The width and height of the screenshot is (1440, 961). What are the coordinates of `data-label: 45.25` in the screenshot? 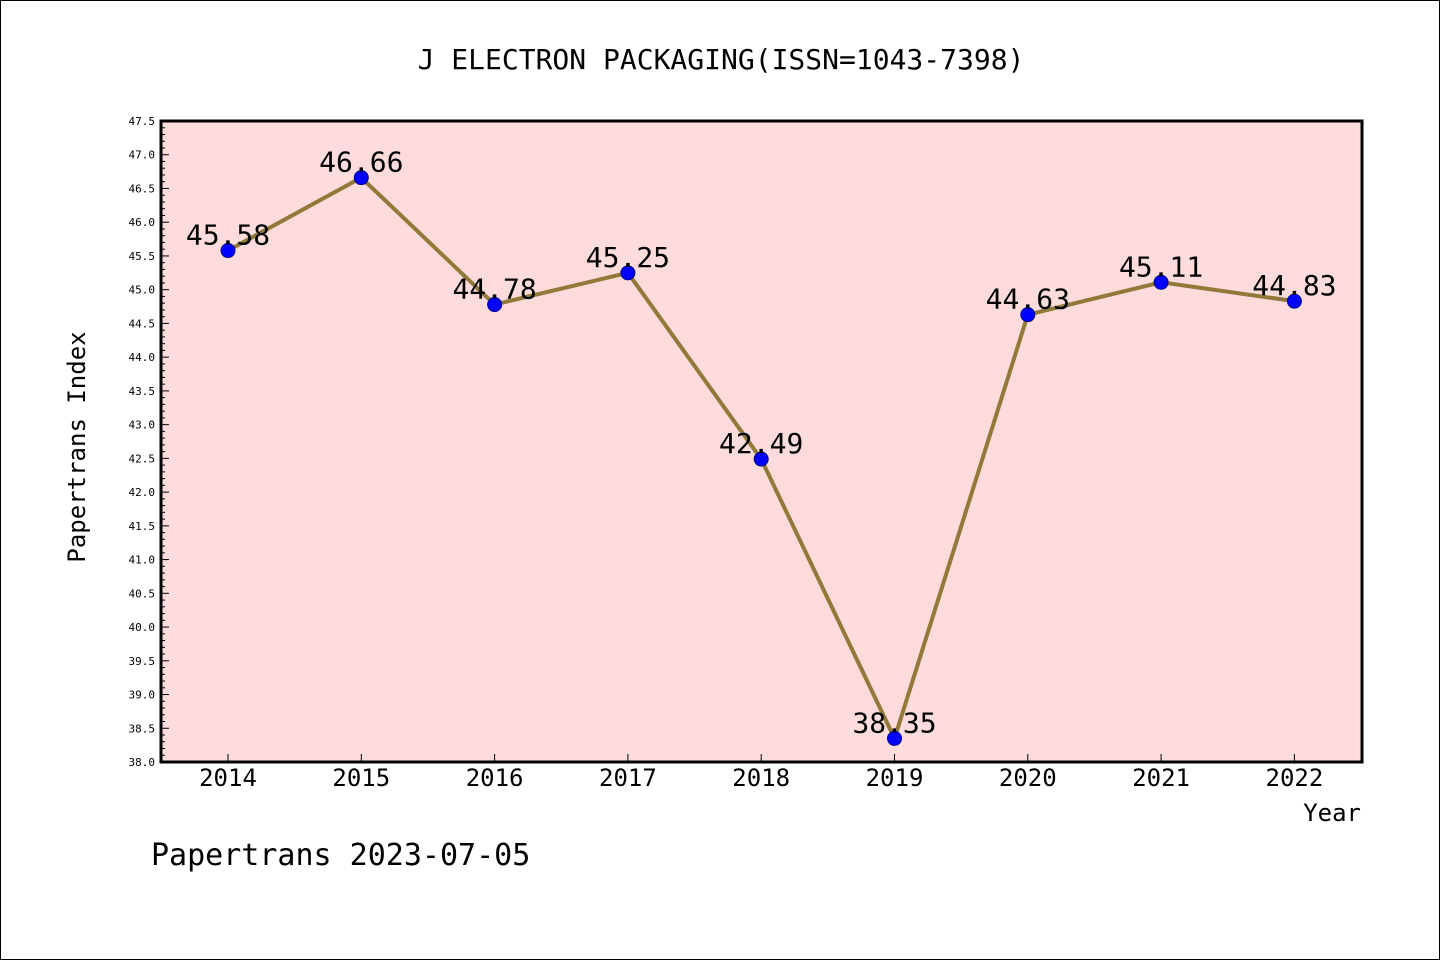 It's located at (628, 257).